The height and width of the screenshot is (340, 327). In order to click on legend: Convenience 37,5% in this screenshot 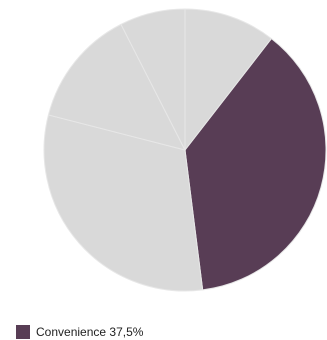, I will do `click(79, 332)`.